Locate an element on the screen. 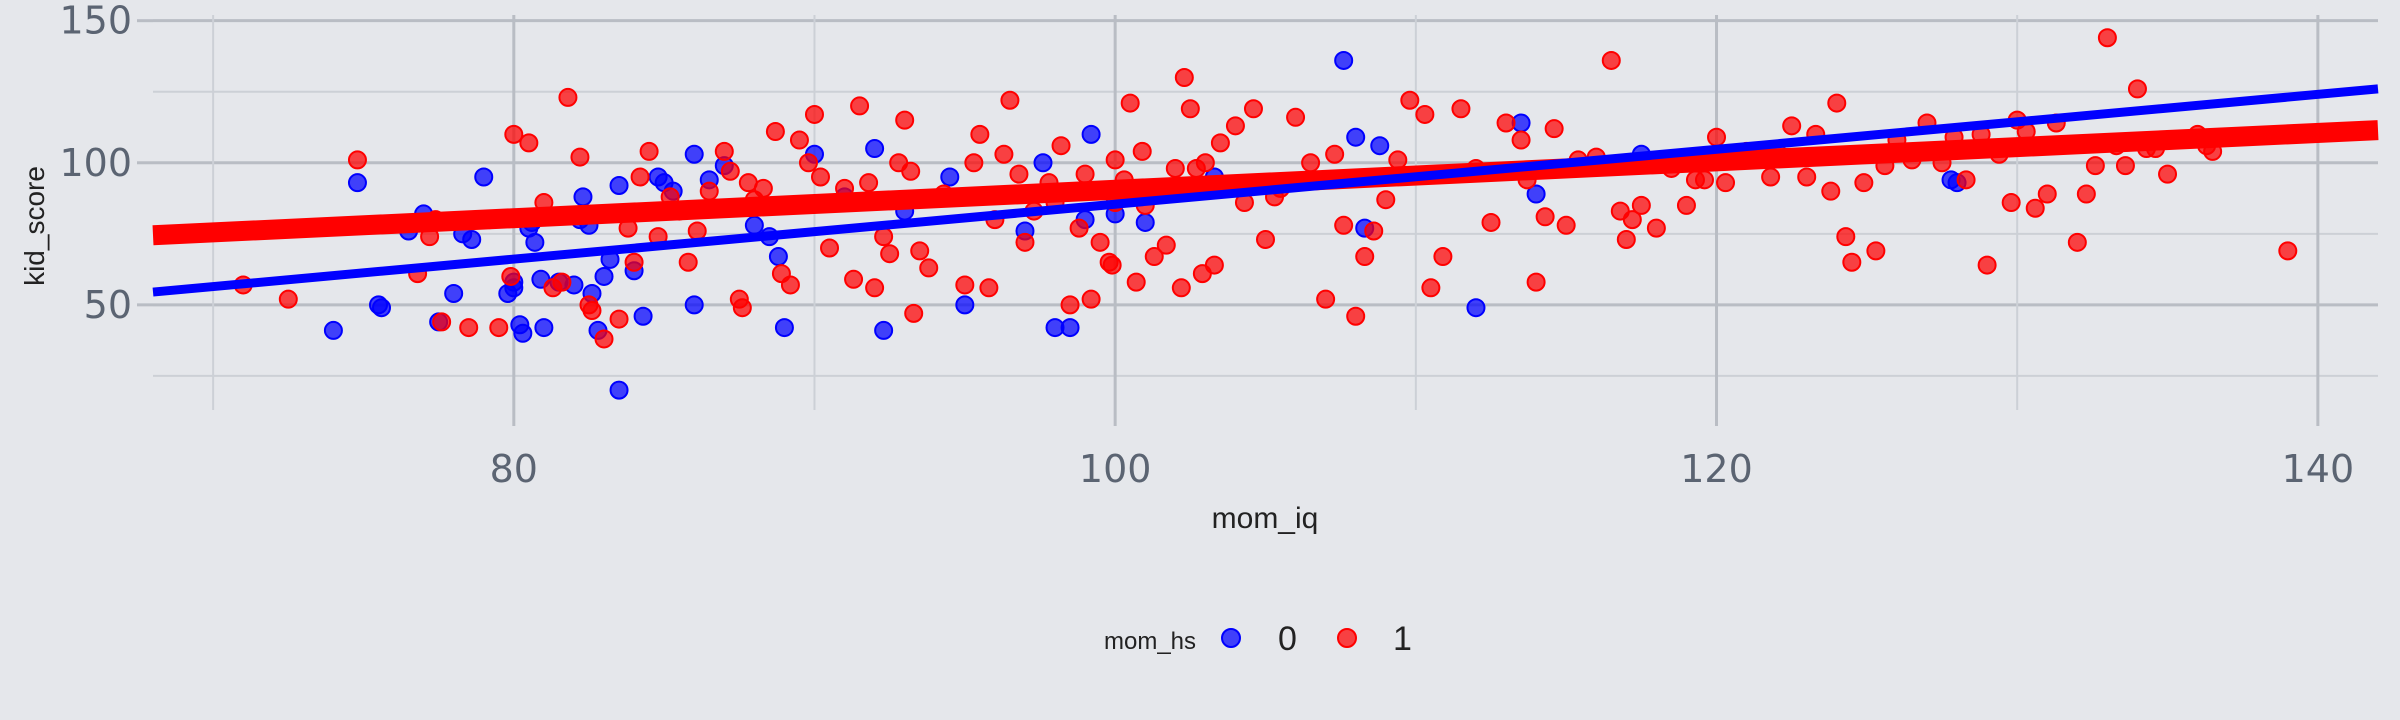 The image size is (2400, 720). y-axis-title: kid_score is located at coordinates (34, 226).